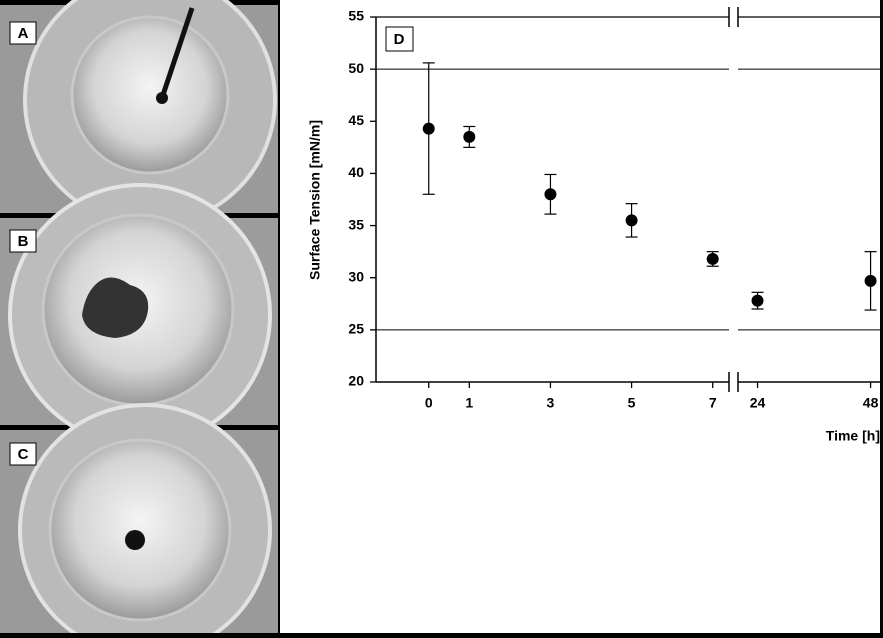 The image size is (883, 638). Describe the element at coordinates (23, 241) in the screenshot. I see `panel-label: B` at that location.